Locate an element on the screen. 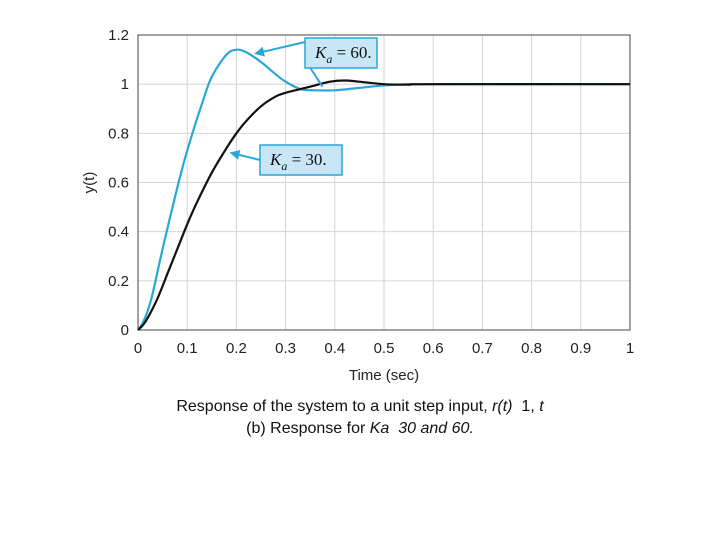 This screenshot has height=540, width=720. callout-ka60: Ka = 60. is located at coordinates (316, 62).